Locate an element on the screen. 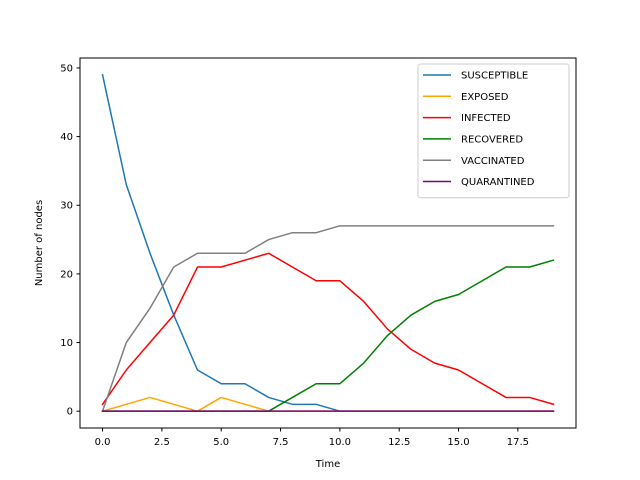  x-tick-label: 15.0 is located at coordinates (458, 442).